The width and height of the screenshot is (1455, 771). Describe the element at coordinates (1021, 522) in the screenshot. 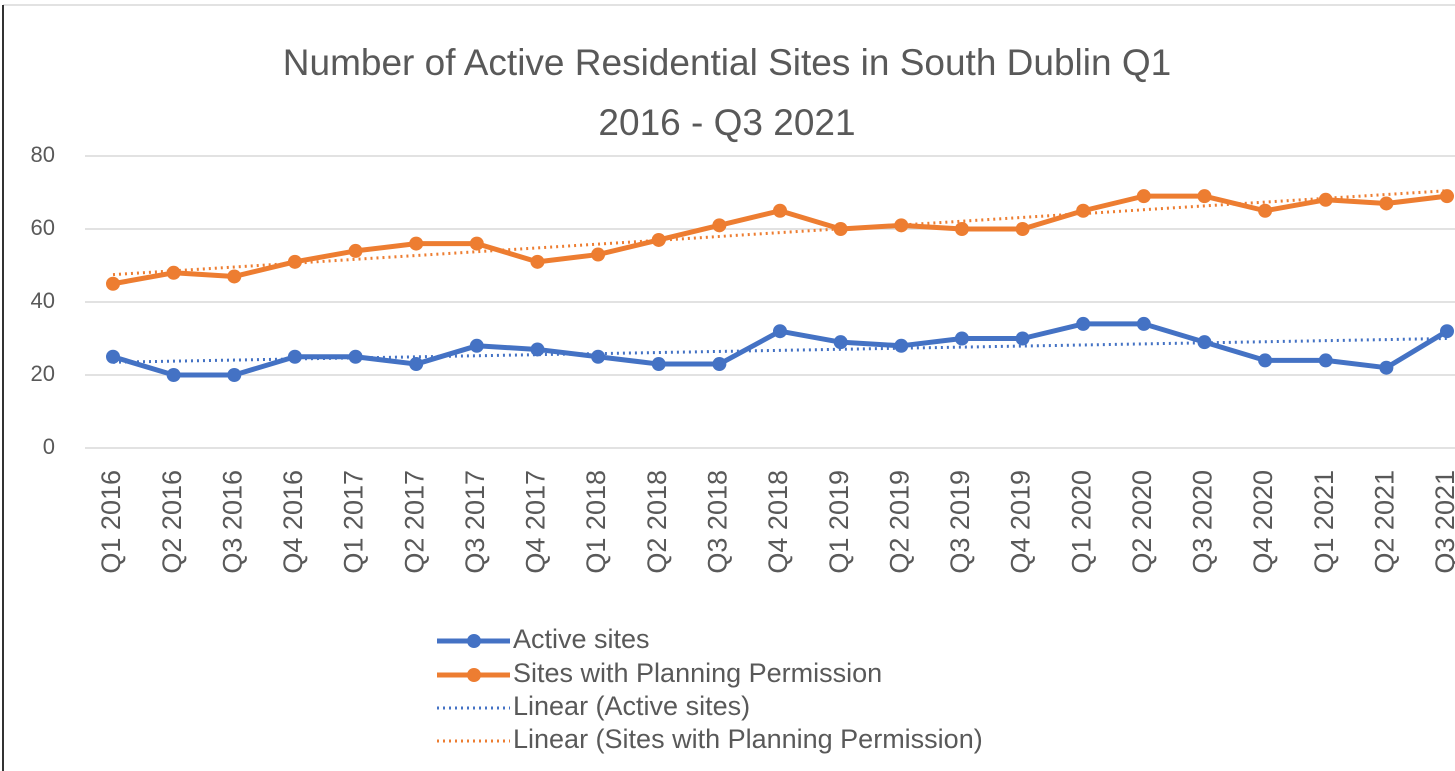

I see `x-tick-label: Q4 2019` at that location.